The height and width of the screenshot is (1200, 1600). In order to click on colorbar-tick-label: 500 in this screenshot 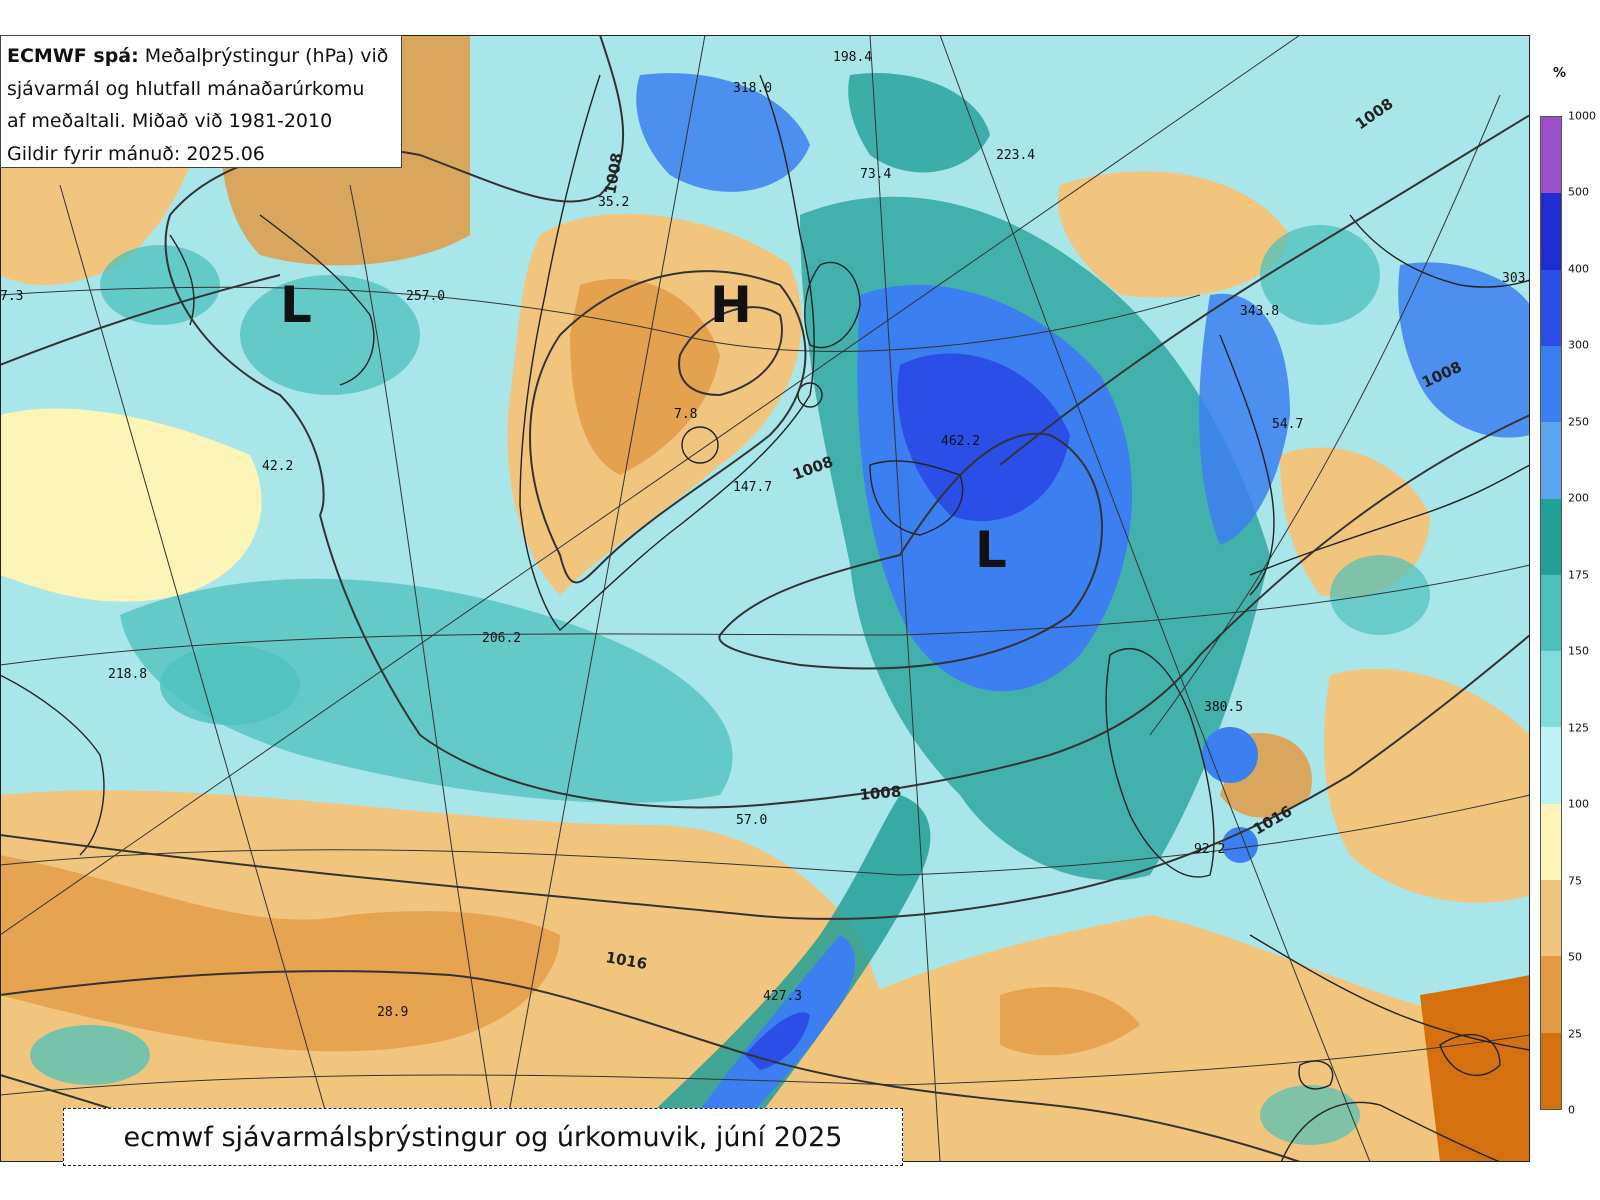, I will do `click(1578, 192)`.